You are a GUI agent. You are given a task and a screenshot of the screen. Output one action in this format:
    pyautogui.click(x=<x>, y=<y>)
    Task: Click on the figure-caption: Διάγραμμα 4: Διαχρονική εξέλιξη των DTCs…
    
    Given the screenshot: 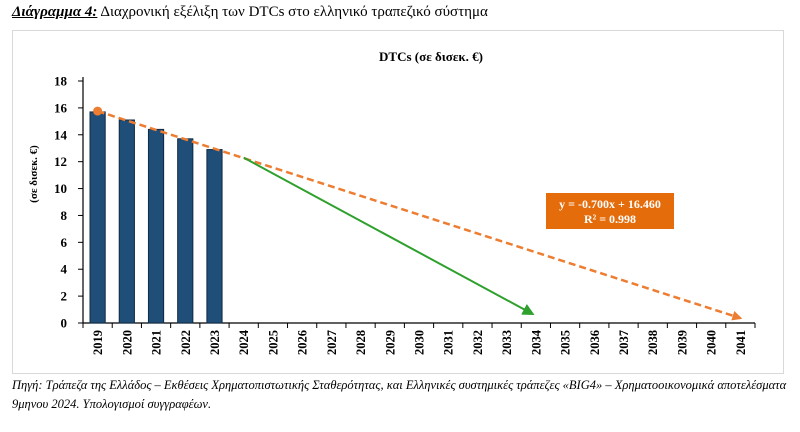 What is the action you would take?
    pyautogui.click(x=250, y=12)
    